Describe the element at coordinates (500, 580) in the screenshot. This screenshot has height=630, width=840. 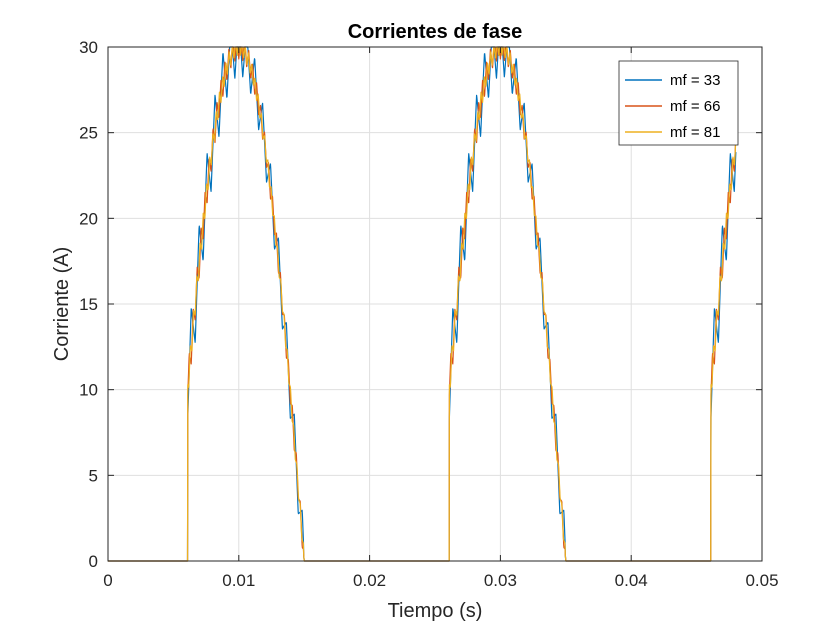
I see `x-tick-label: 0.03` at that location.